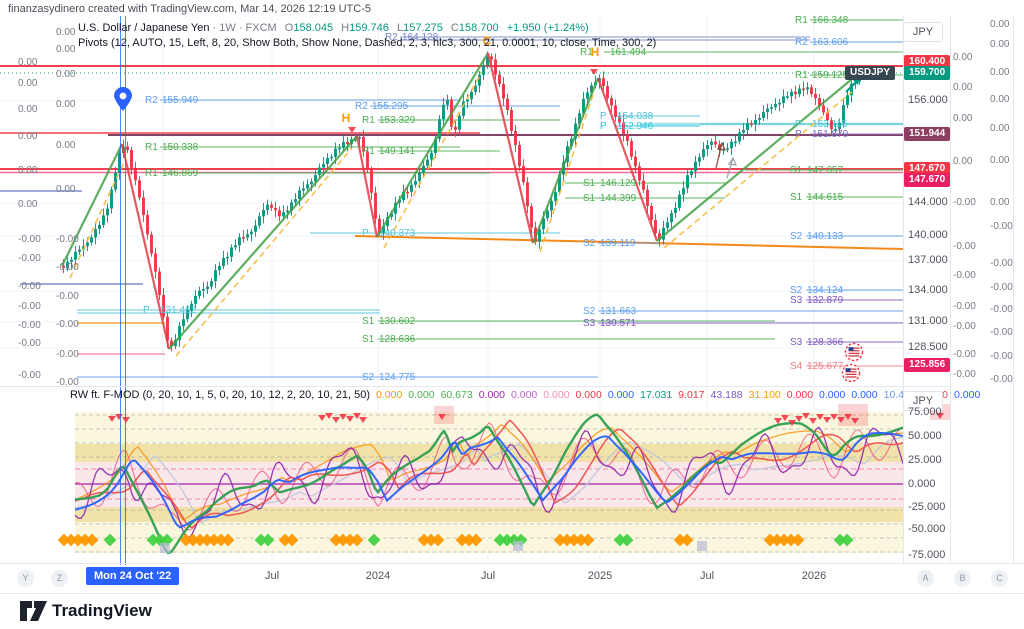 The image size is (1024, 629). I want to click on oscillator-axis-label: 25.000, so click(925, 460).